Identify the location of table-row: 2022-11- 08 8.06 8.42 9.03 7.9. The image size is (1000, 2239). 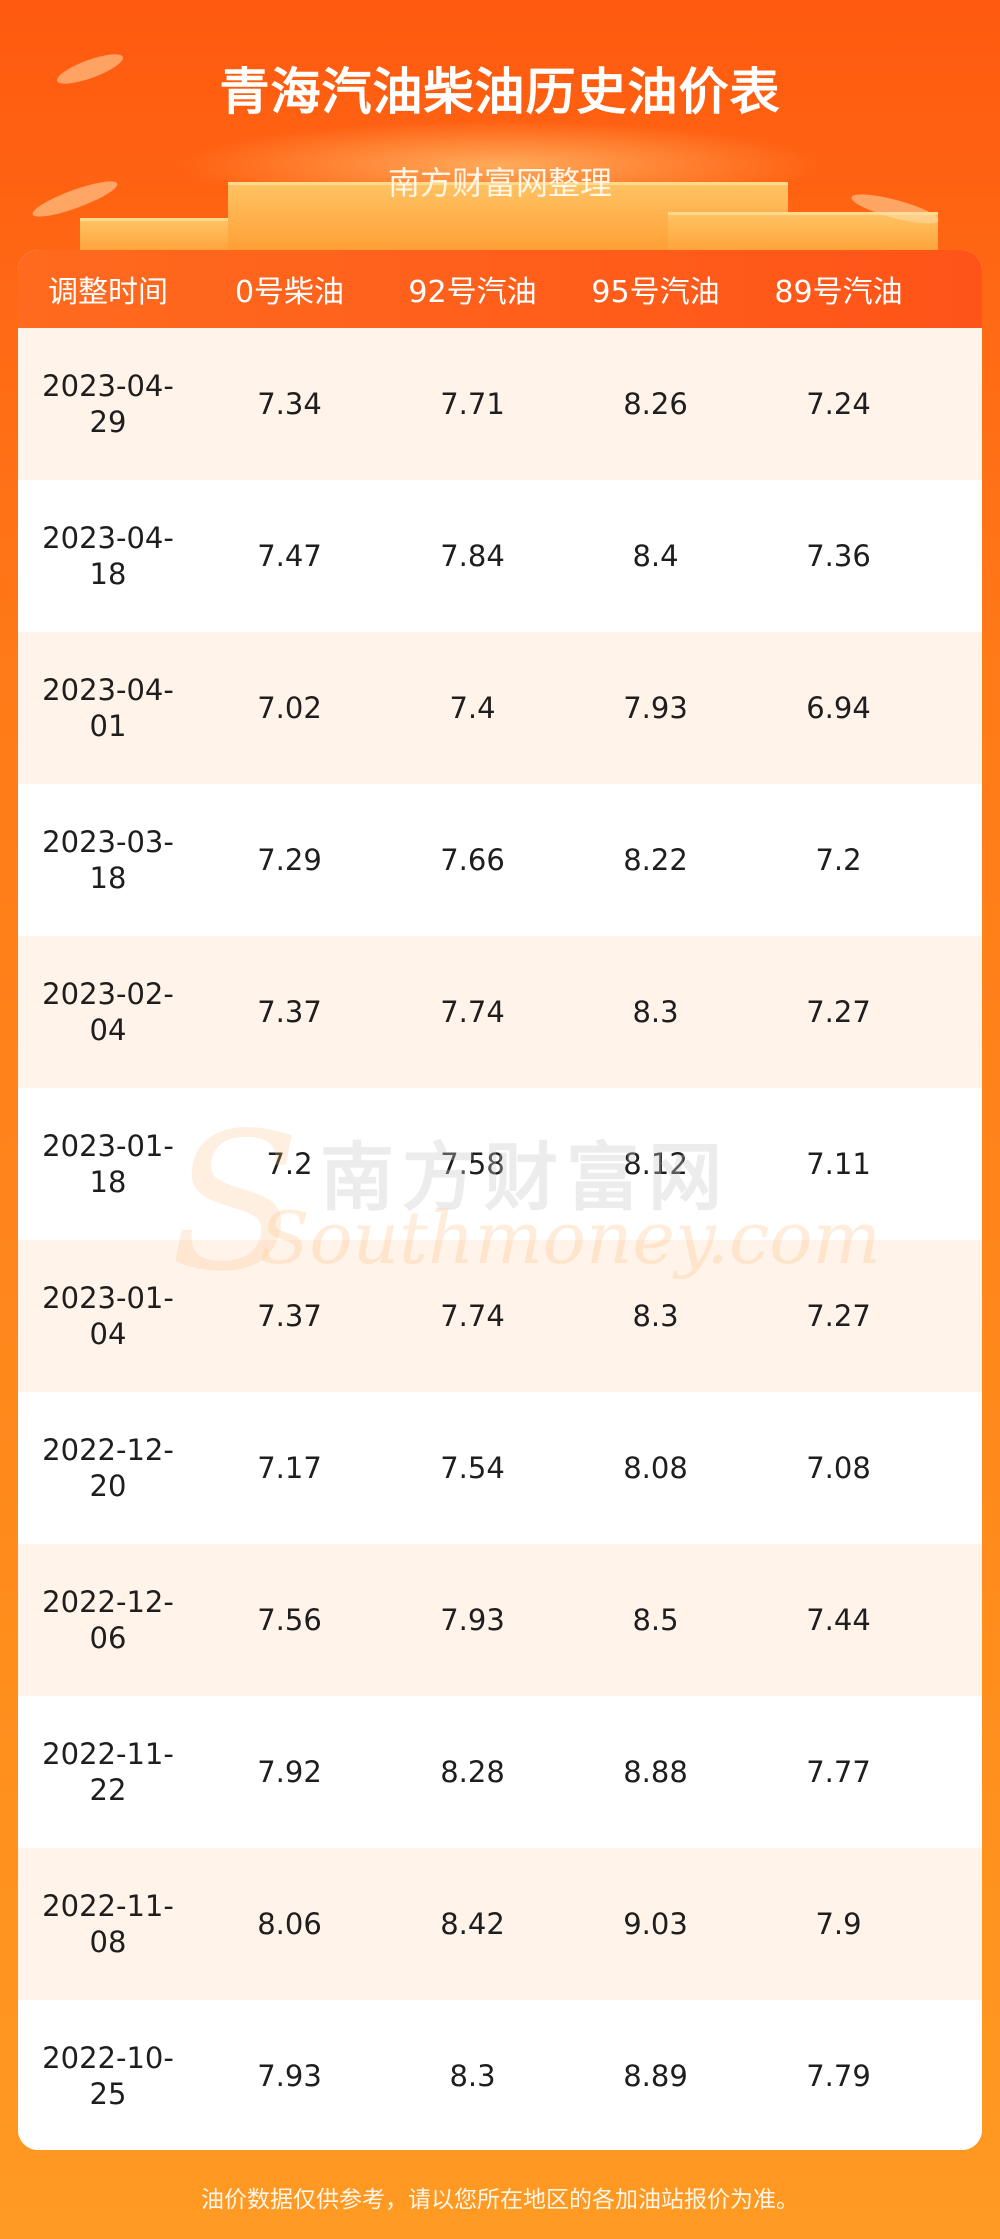
(500, 1924).